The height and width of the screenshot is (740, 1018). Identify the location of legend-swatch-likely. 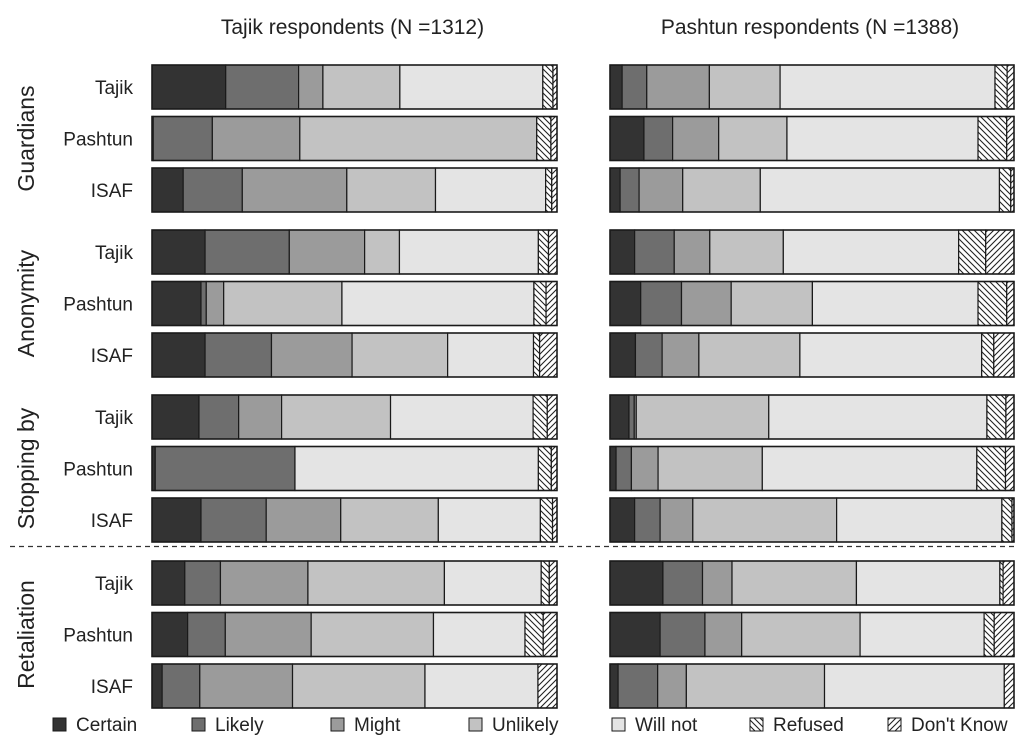
(198, 724).